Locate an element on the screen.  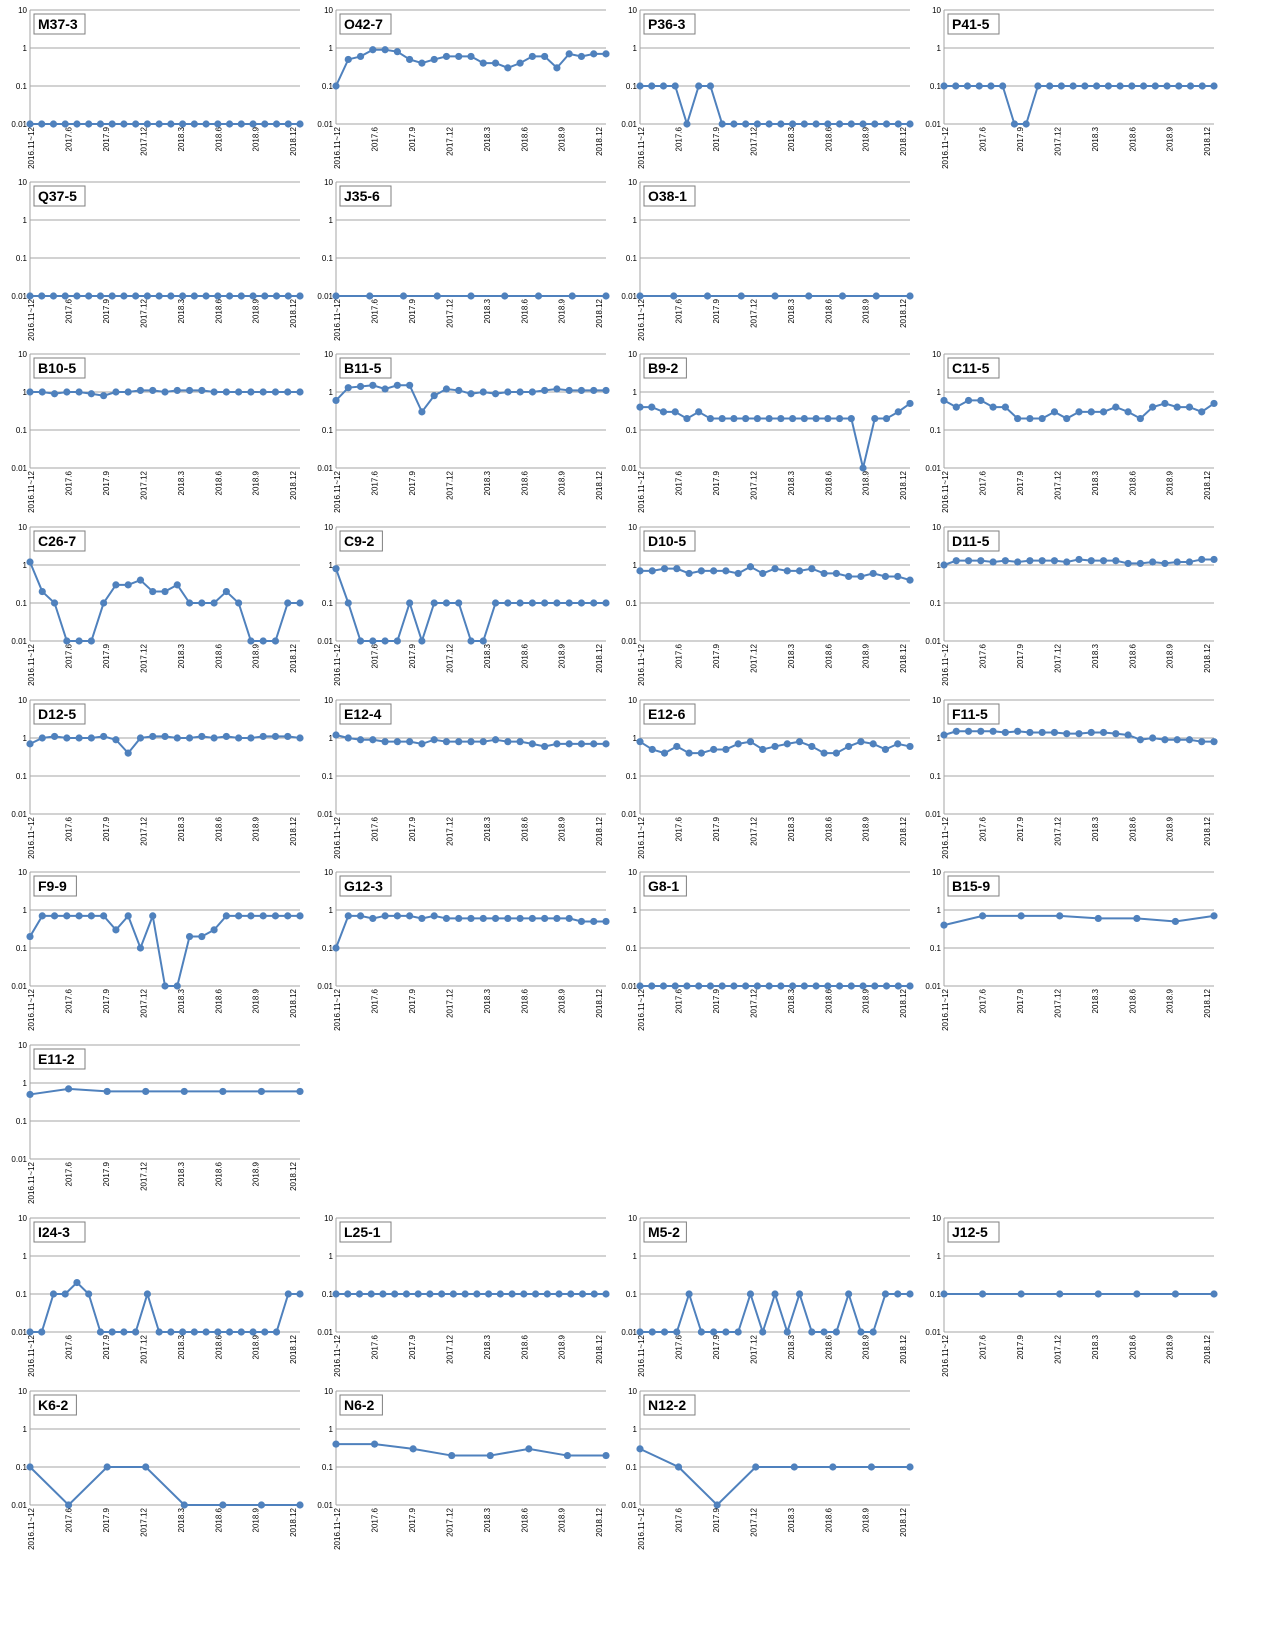
chart-title: F11-5 is located at coordinates (970, 714).